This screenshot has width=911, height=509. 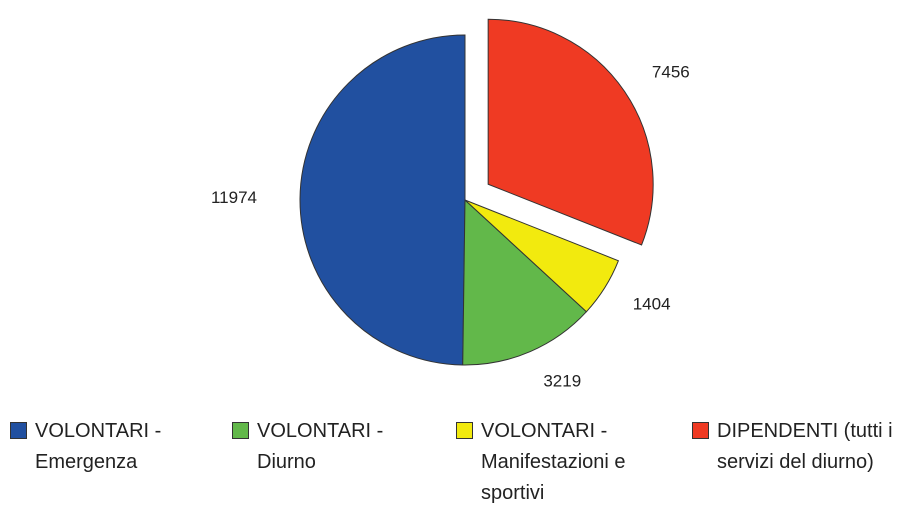 What do you see at coordinates (553, 462) in the screenshot?
I see `legend-label: VOLONTARI - Manifestazioni e sportivi` at bounding box center [553, 462].